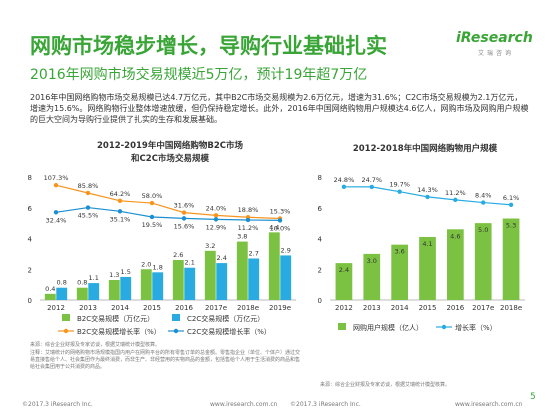 The height and width of the screenshot is (412, 550). Describe the element at coordinates (229, 331) in the screenshot. I see `legend-label: C2C交易规模增长率（%）` at that location.